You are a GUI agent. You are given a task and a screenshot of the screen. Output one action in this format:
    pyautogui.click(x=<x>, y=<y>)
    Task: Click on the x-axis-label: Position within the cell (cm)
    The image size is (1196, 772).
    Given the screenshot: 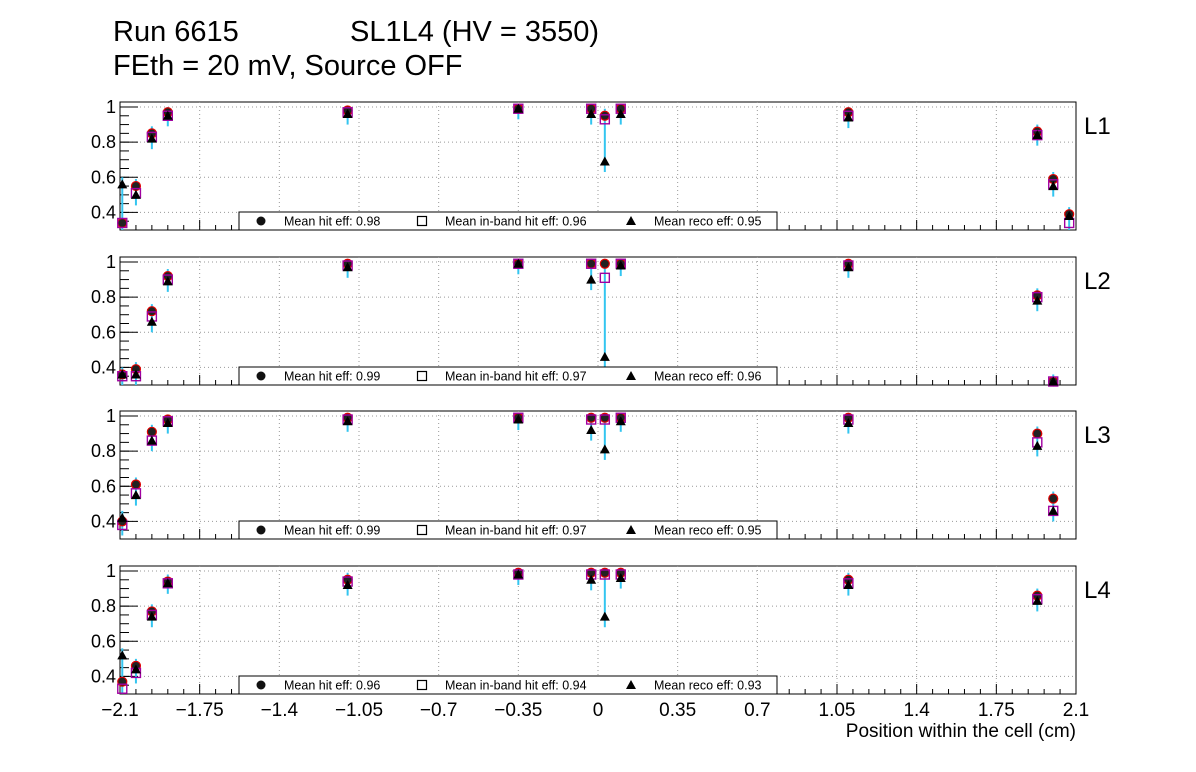 What is the action you would take?
    pyautogui.click(x=961, y=731)
    